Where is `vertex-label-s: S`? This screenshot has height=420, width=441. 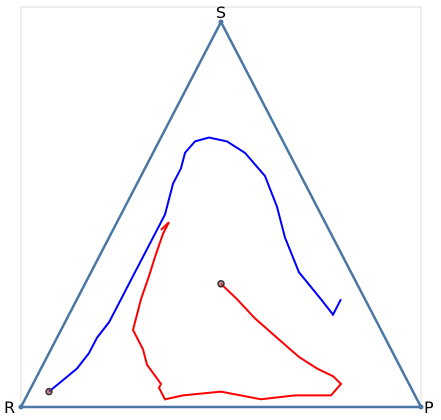 vertex-label-s: S is located at coordinates (221, 12).